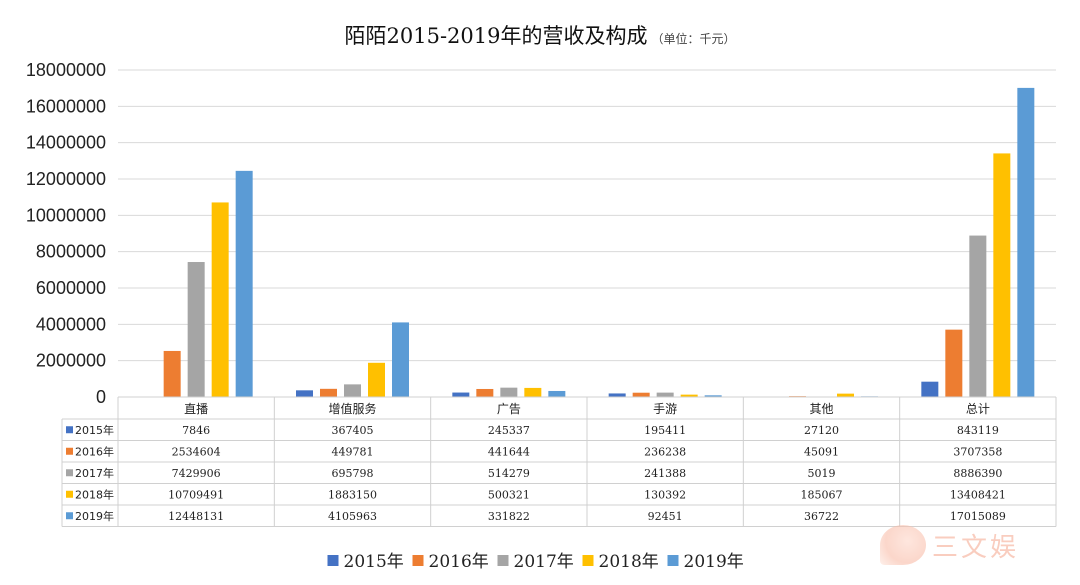  What do you see at coordinates (903, 545) in the screenshot?
I see `watermark-icon` at bounding box center [903, 545].